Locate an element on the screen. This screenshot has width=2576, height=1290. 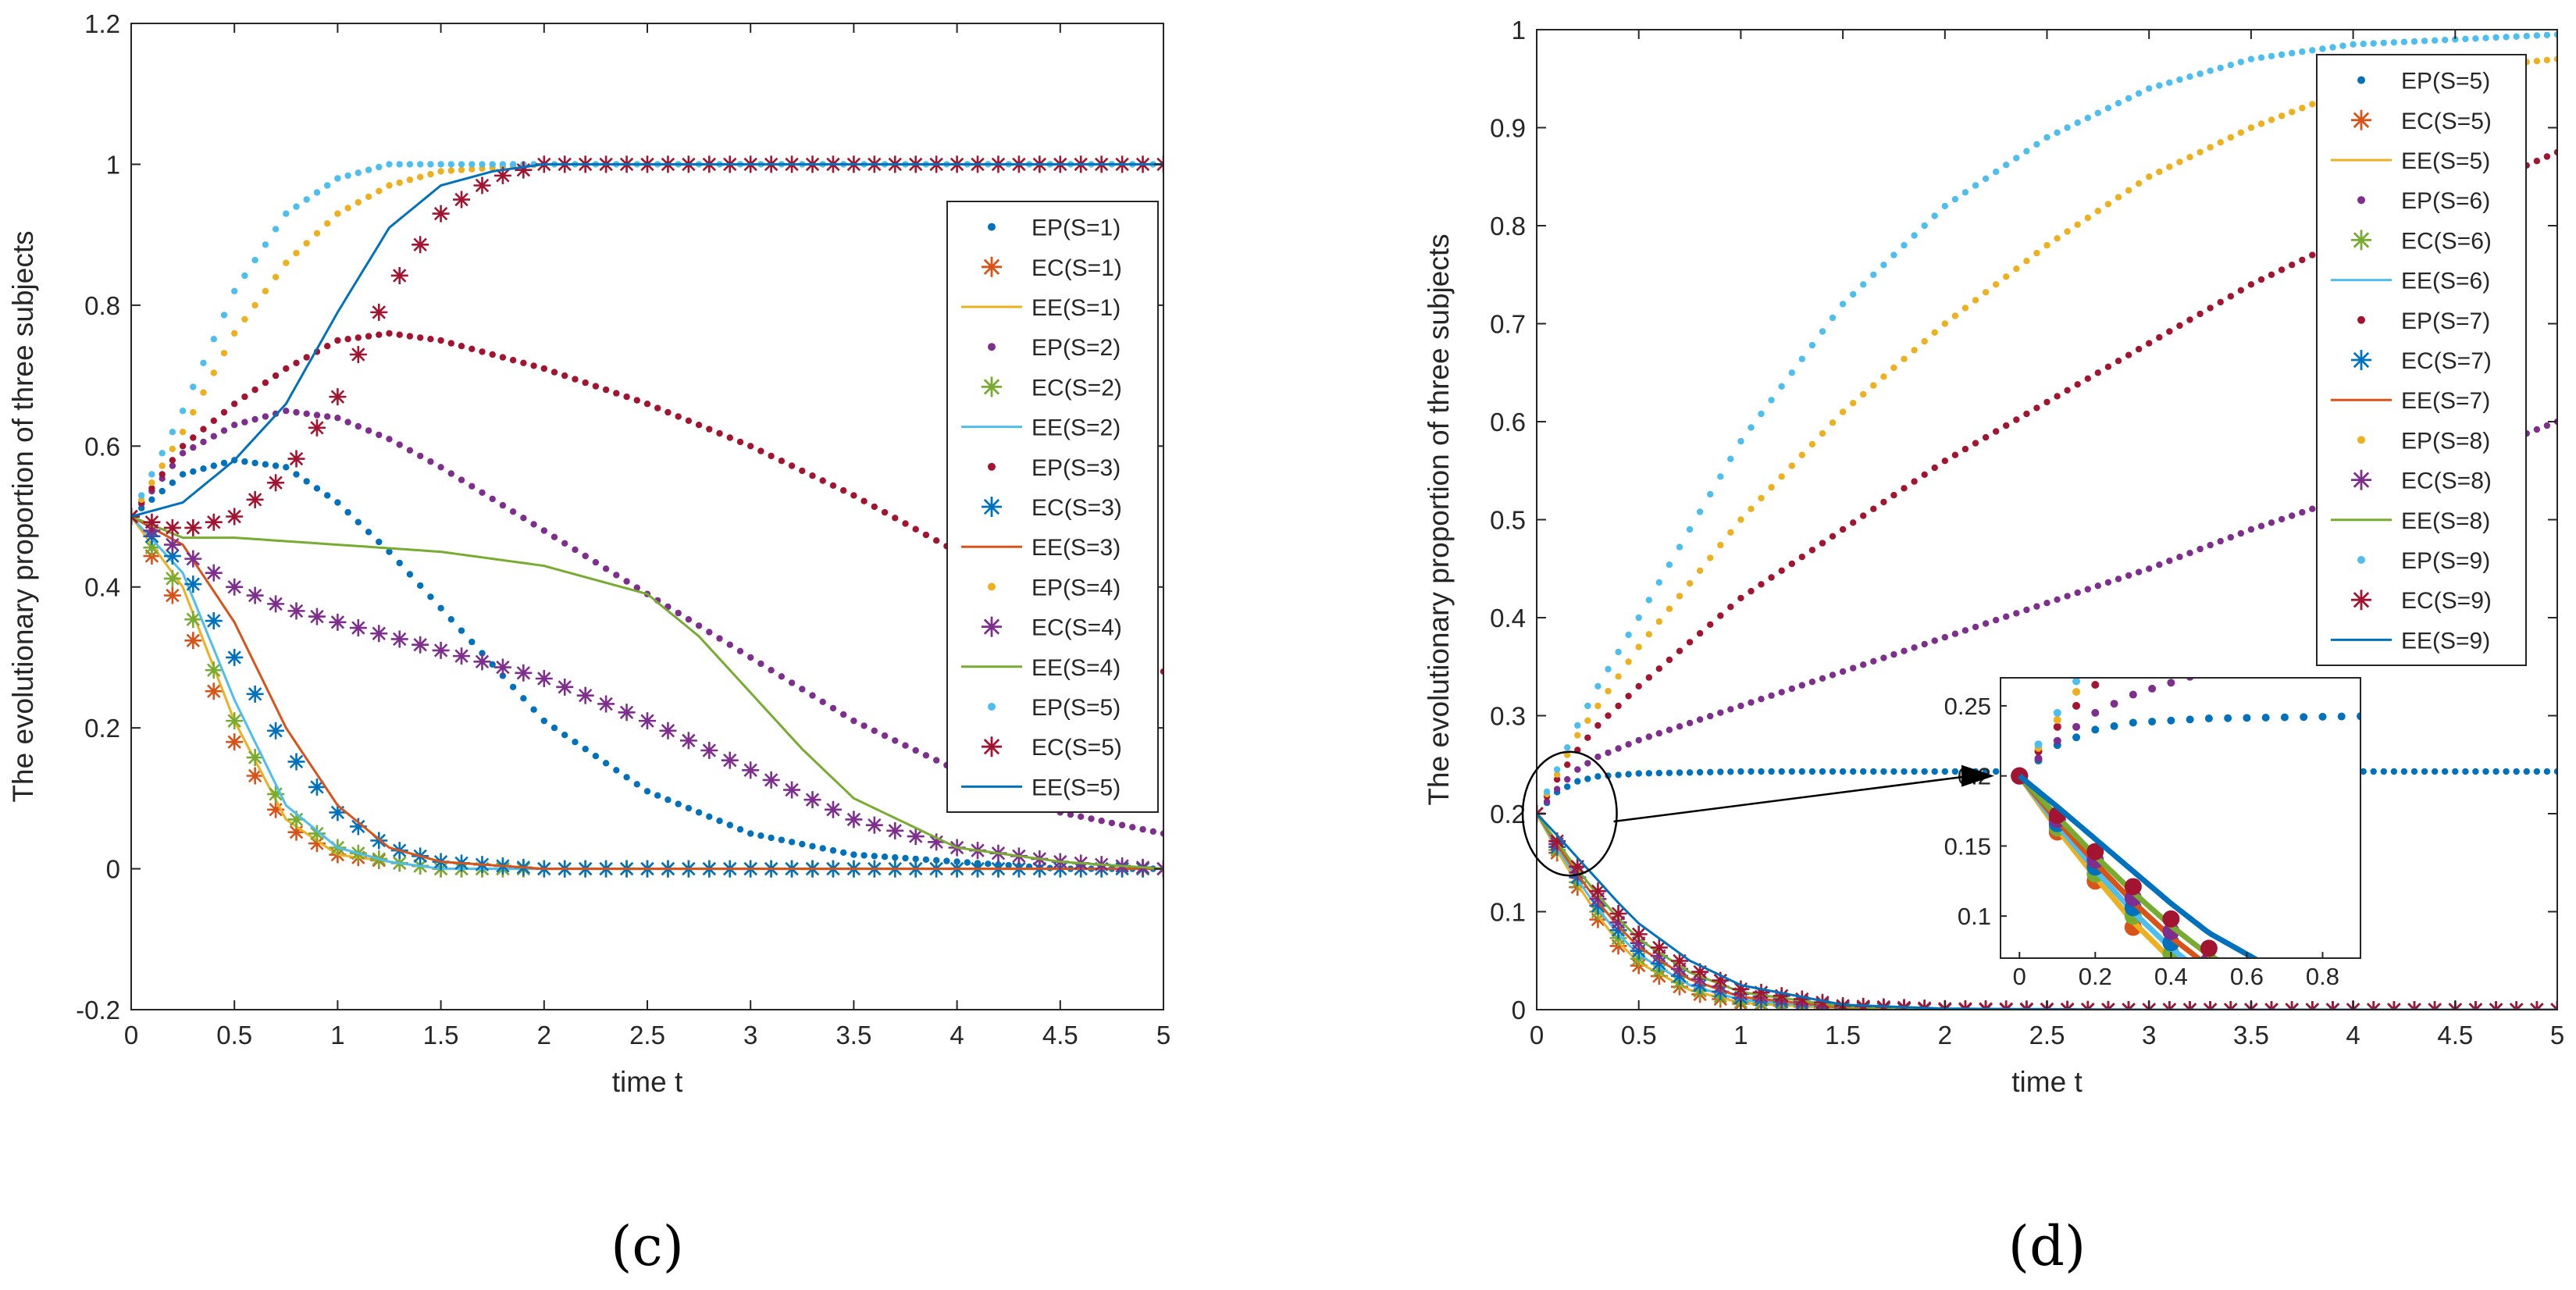
legend-label: EC(S=9) is located at coordinates (2446, 601).